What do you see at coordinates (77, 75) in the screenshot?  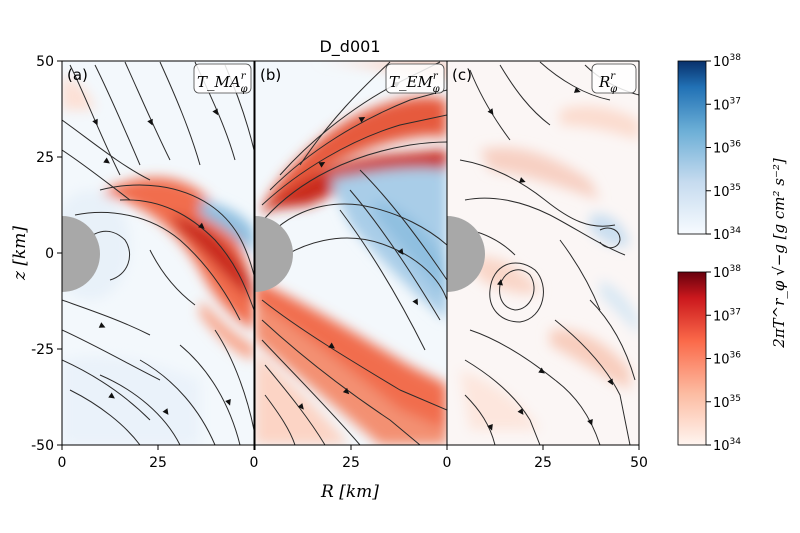 I see `panel-a-label: (a)` at bounding box center [77, 75].